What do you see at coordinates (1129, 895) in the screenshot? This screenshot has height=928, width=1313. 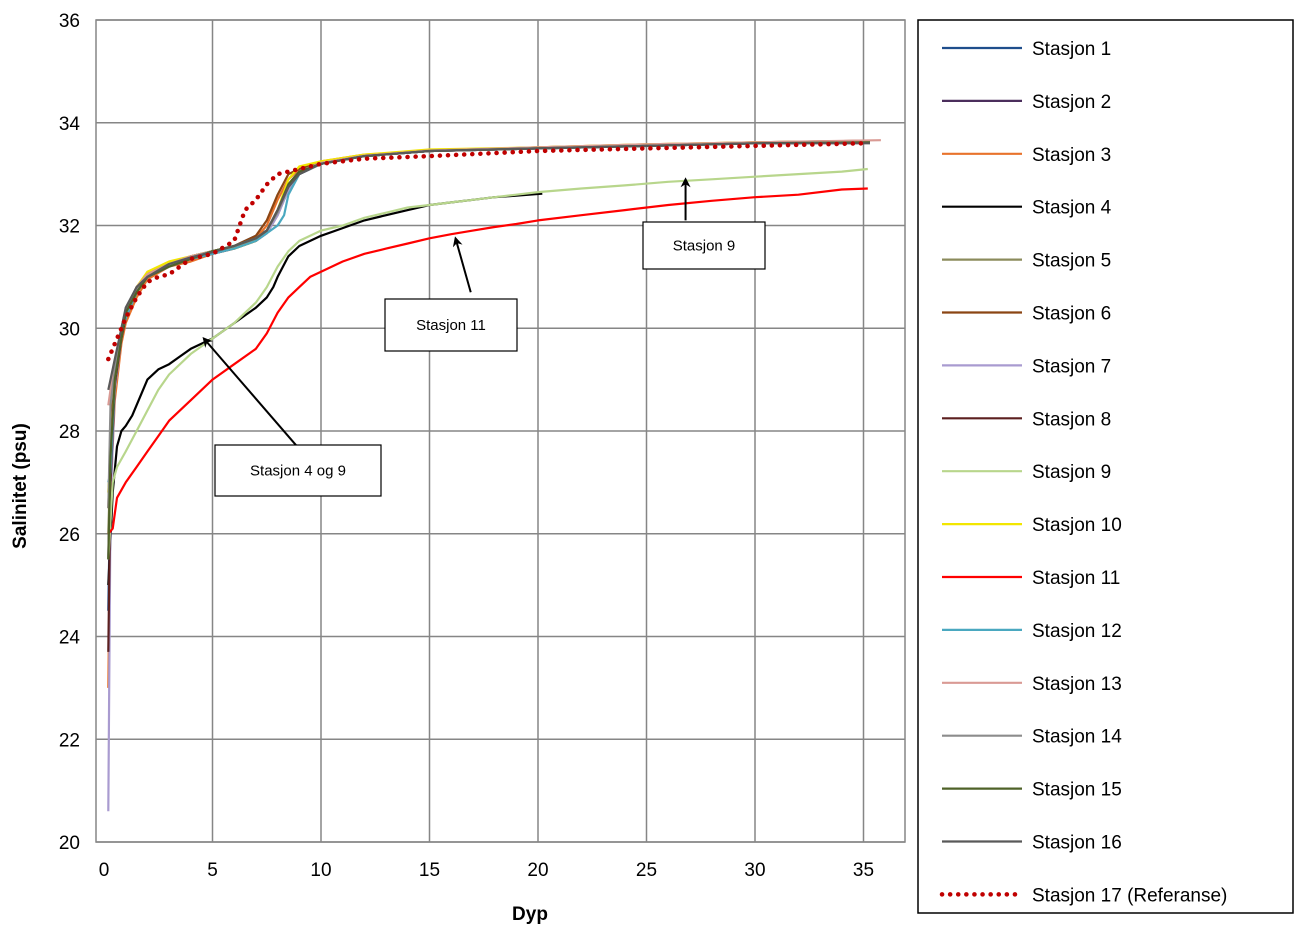 I see `legend-label: Stasjon 17 (Referanse)` at bounding box center [1129, 895].